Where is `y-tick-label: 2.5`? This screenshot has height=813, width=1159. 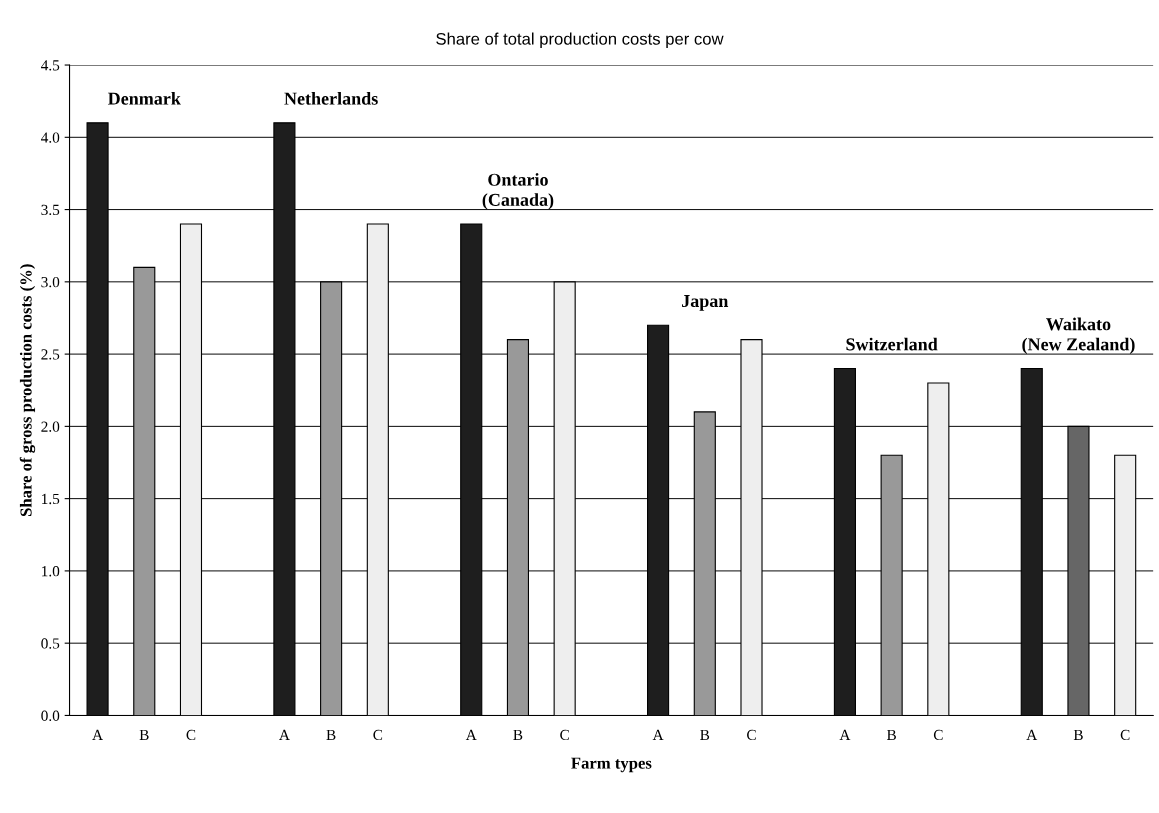 y-tick-label: 2.5 is located at coordinates (50, 354).